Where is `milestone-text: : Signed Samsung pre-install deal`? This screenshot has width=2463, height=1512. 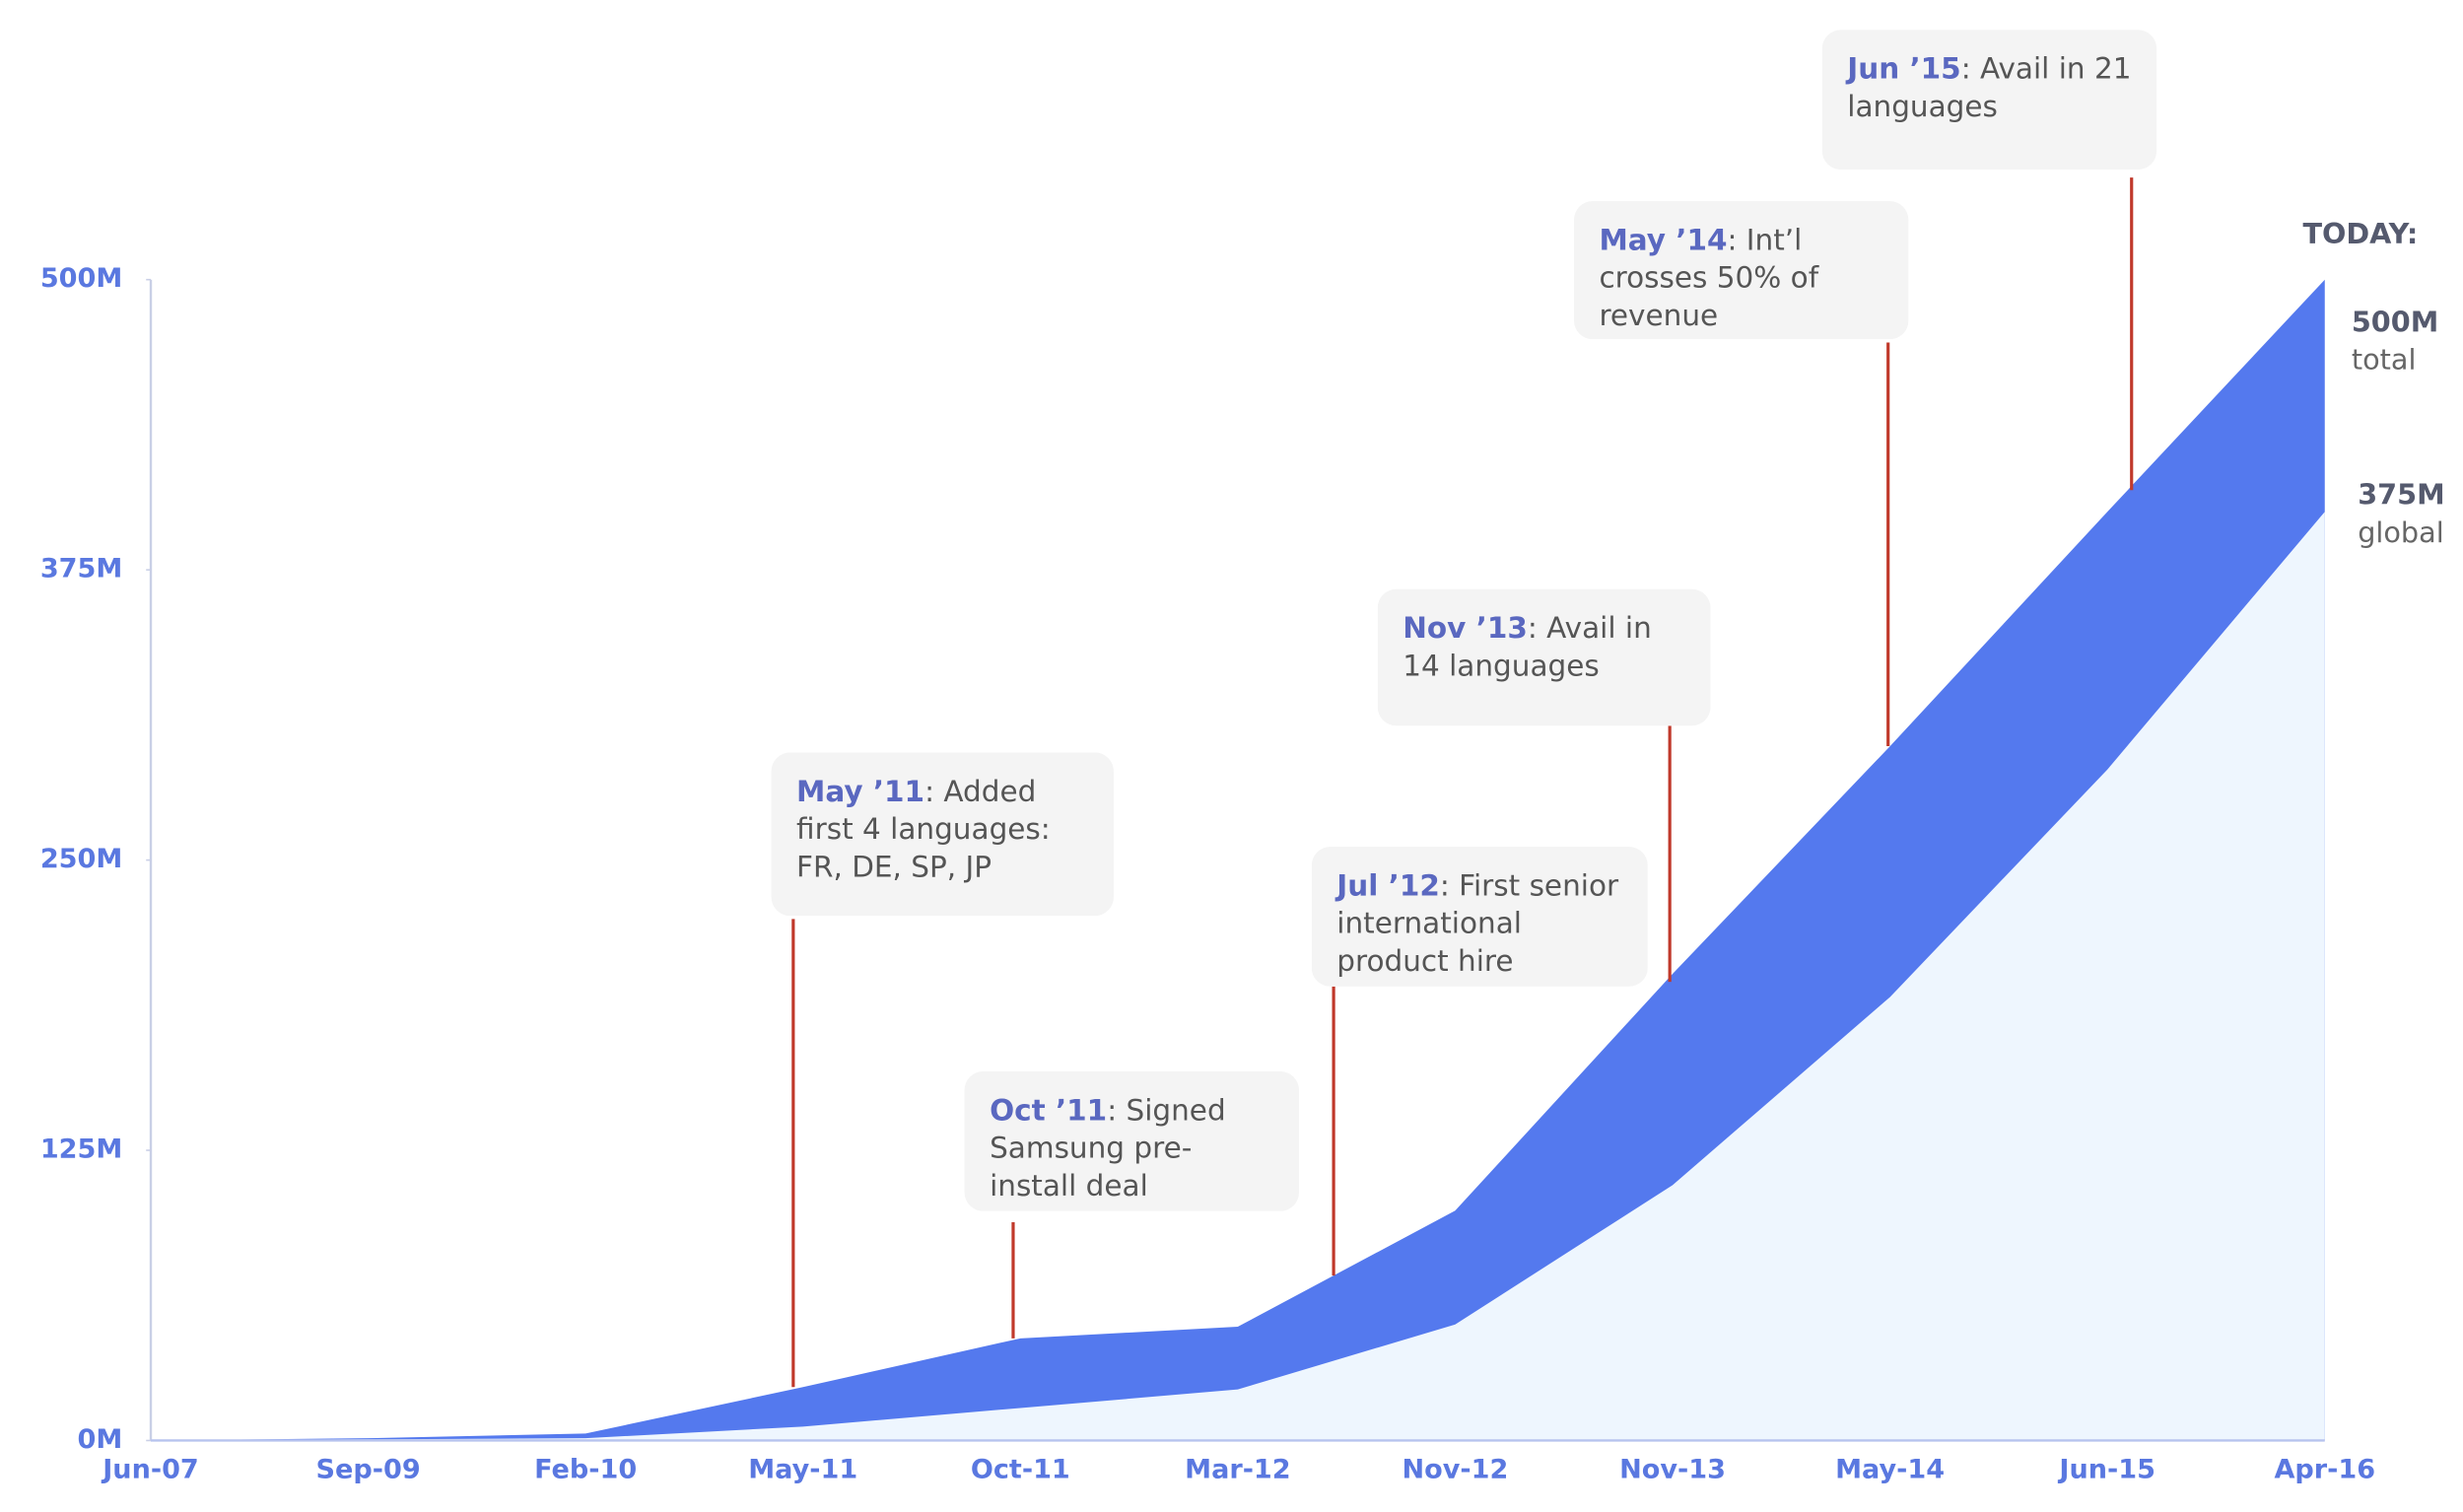 milestone-text: : Signed Samsung pre-install deal is located at coordinates (1108, 1148).